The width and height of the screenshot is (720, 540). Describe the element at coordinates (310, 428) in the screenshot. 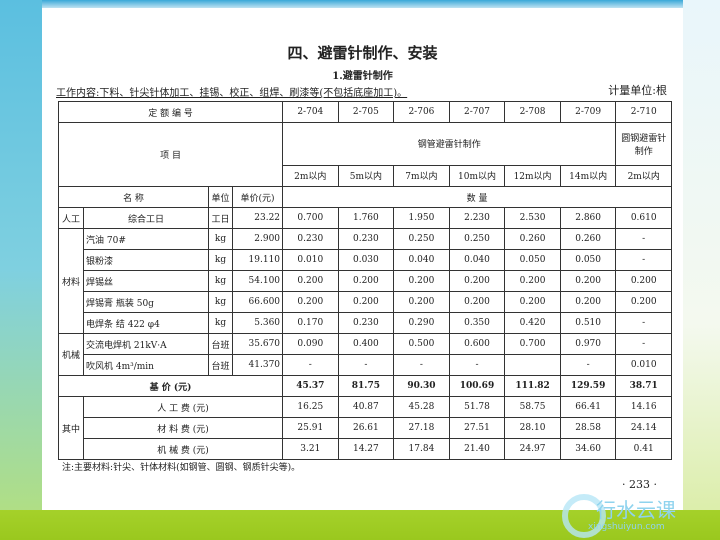

I see `cost-cell: 25.91` at that location.